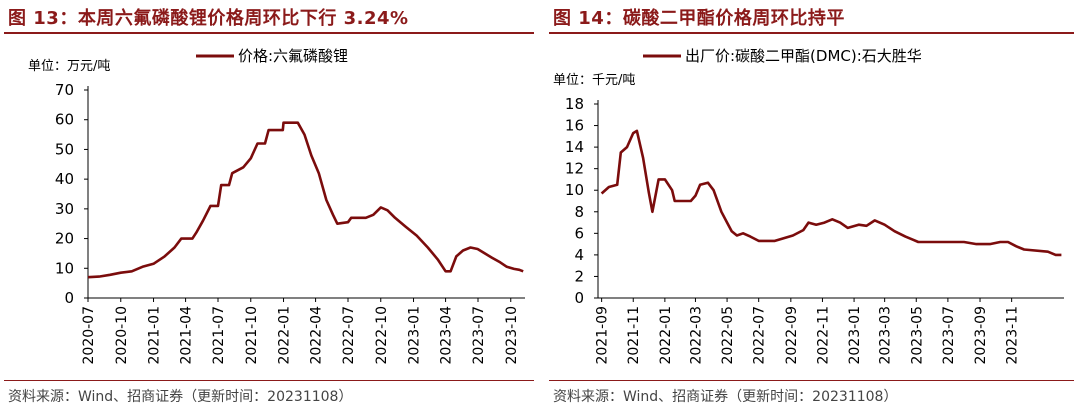 This screenshot has width=1080, height=415. I want to click on unit-label: 单位：千元/吨, so click(594, 80).